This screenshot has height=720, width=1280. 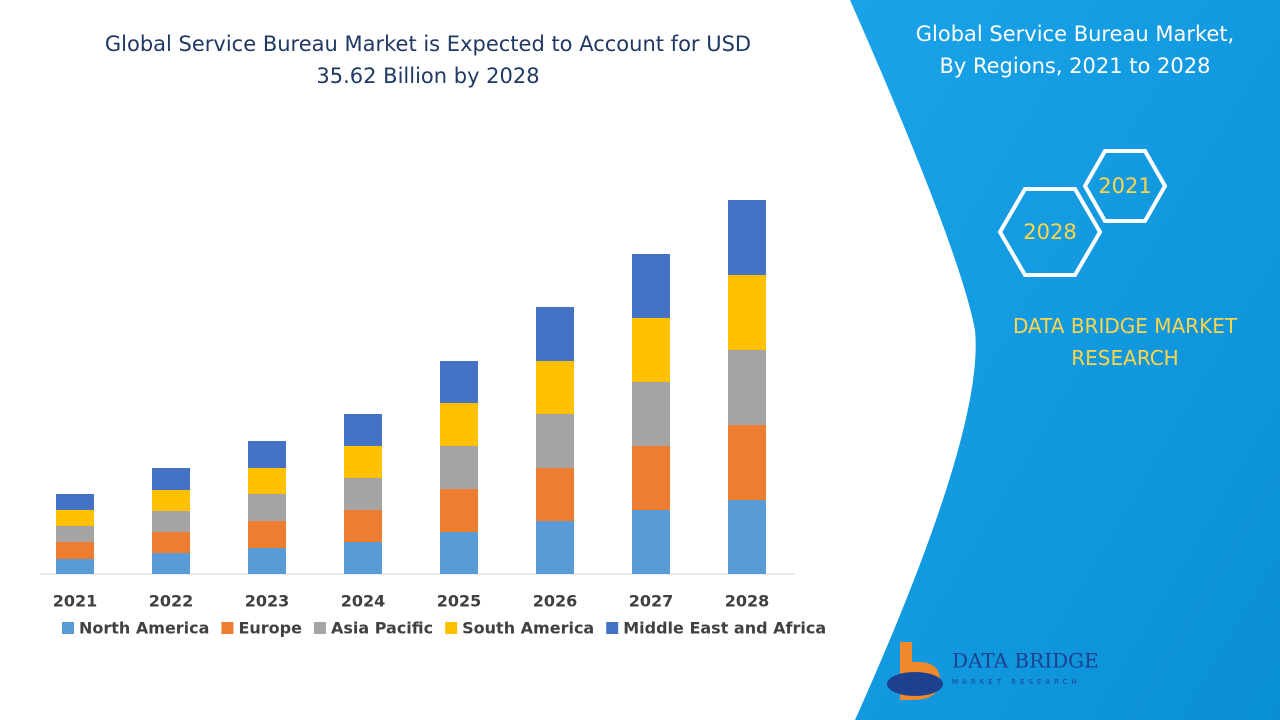 What do you see at coordinates (1025, 661) in the screenshot?
I see `logo-name: DATA BRIDGE` at bounding box center [1025, 661].